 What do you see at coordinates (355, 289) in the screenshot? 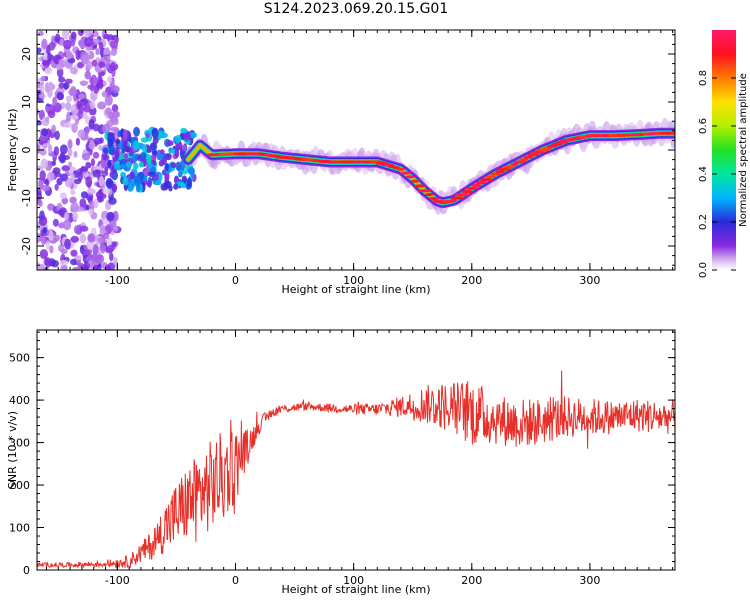
I see `x-axis-label: Height of straight line (km)` at bounding box center [355, 289].